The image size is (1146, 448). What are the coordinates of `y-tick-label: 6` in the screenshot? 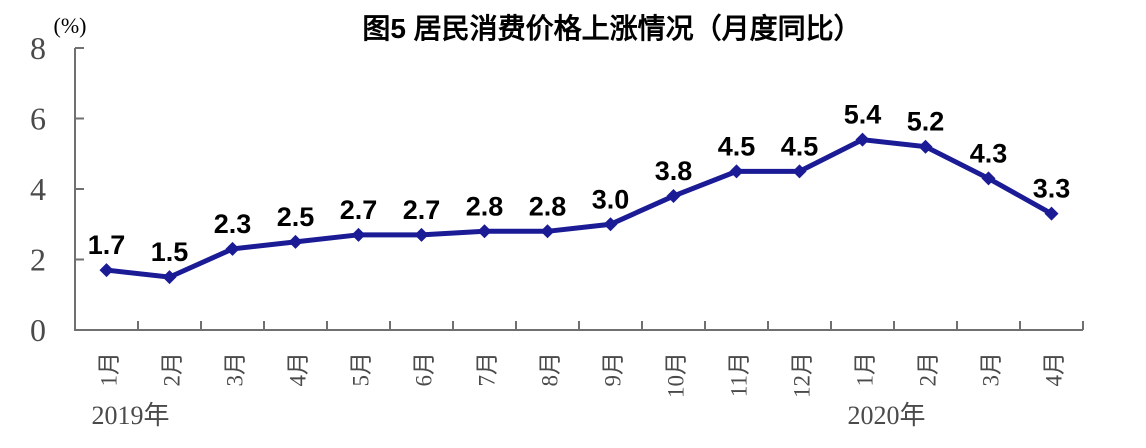 It's located at (38, 119).